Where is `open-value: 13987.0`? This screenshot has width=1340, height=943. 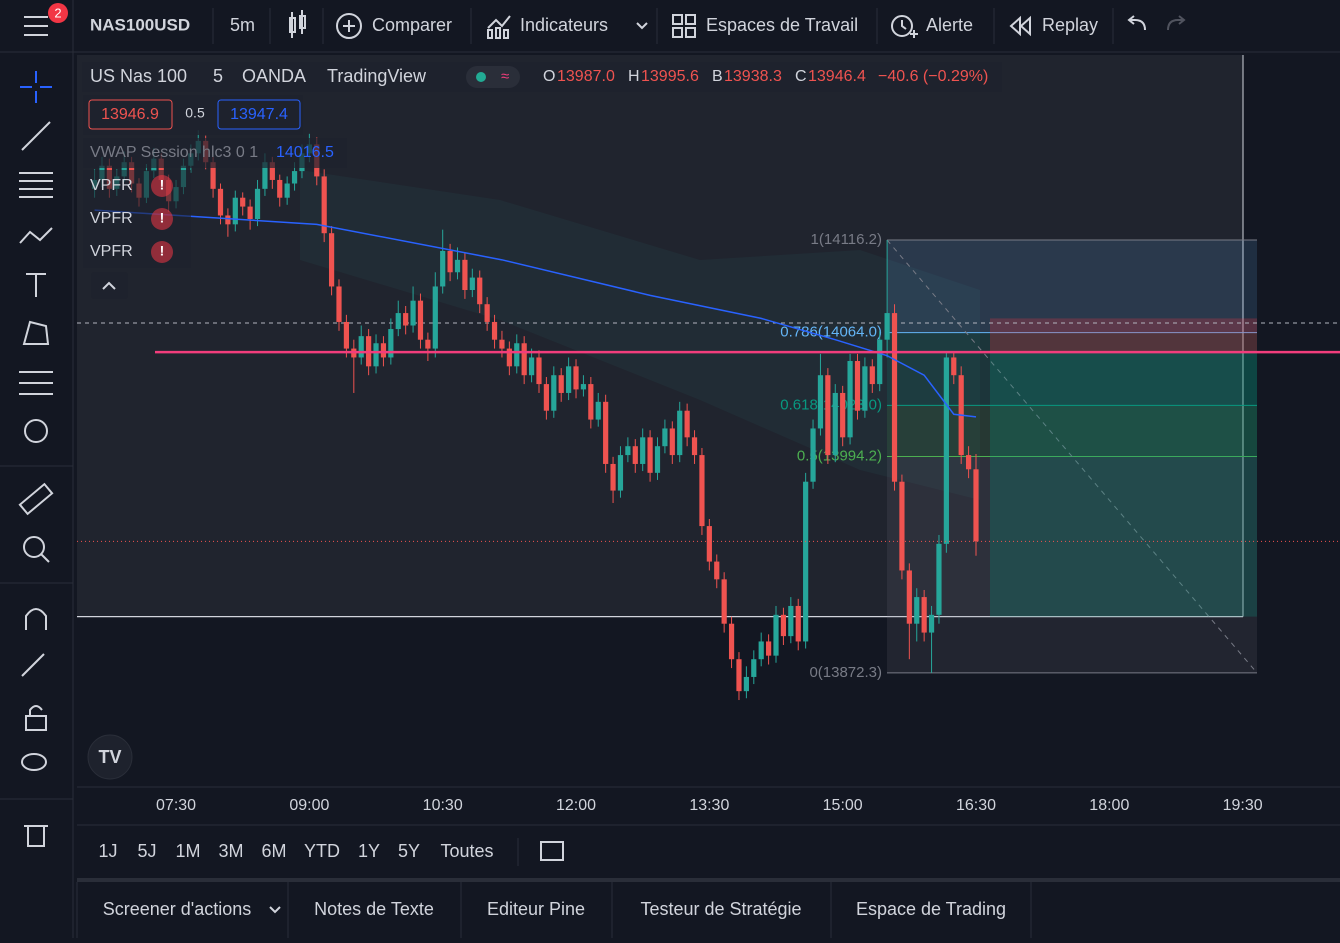 open-value: 13987.0 is located at coordinates (586, 76).